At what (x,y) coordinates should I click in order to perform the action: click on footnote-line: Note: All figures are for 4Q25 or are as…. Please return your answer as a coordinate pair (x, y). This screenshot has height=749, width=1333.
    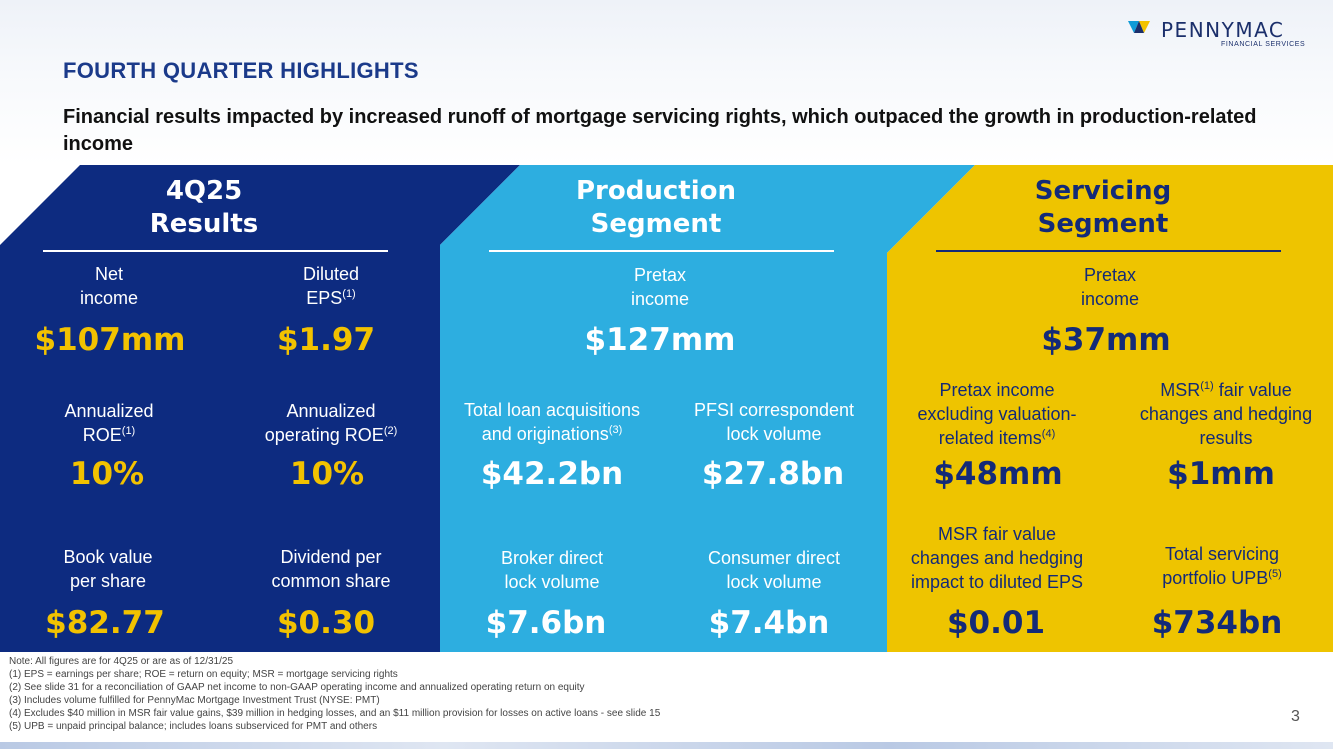
    Looking at the image, I should click on (121, 661).